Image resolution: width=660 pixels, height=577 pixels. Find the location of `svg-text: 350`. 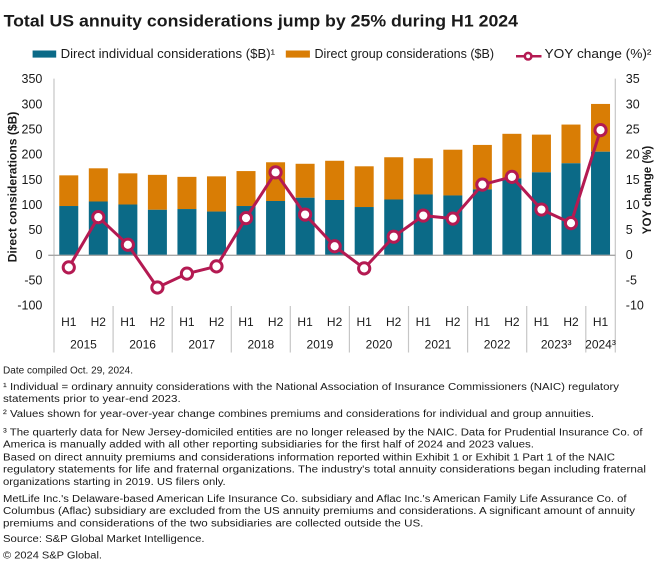

svg-text: 350 is located at coordinates (32, 79).